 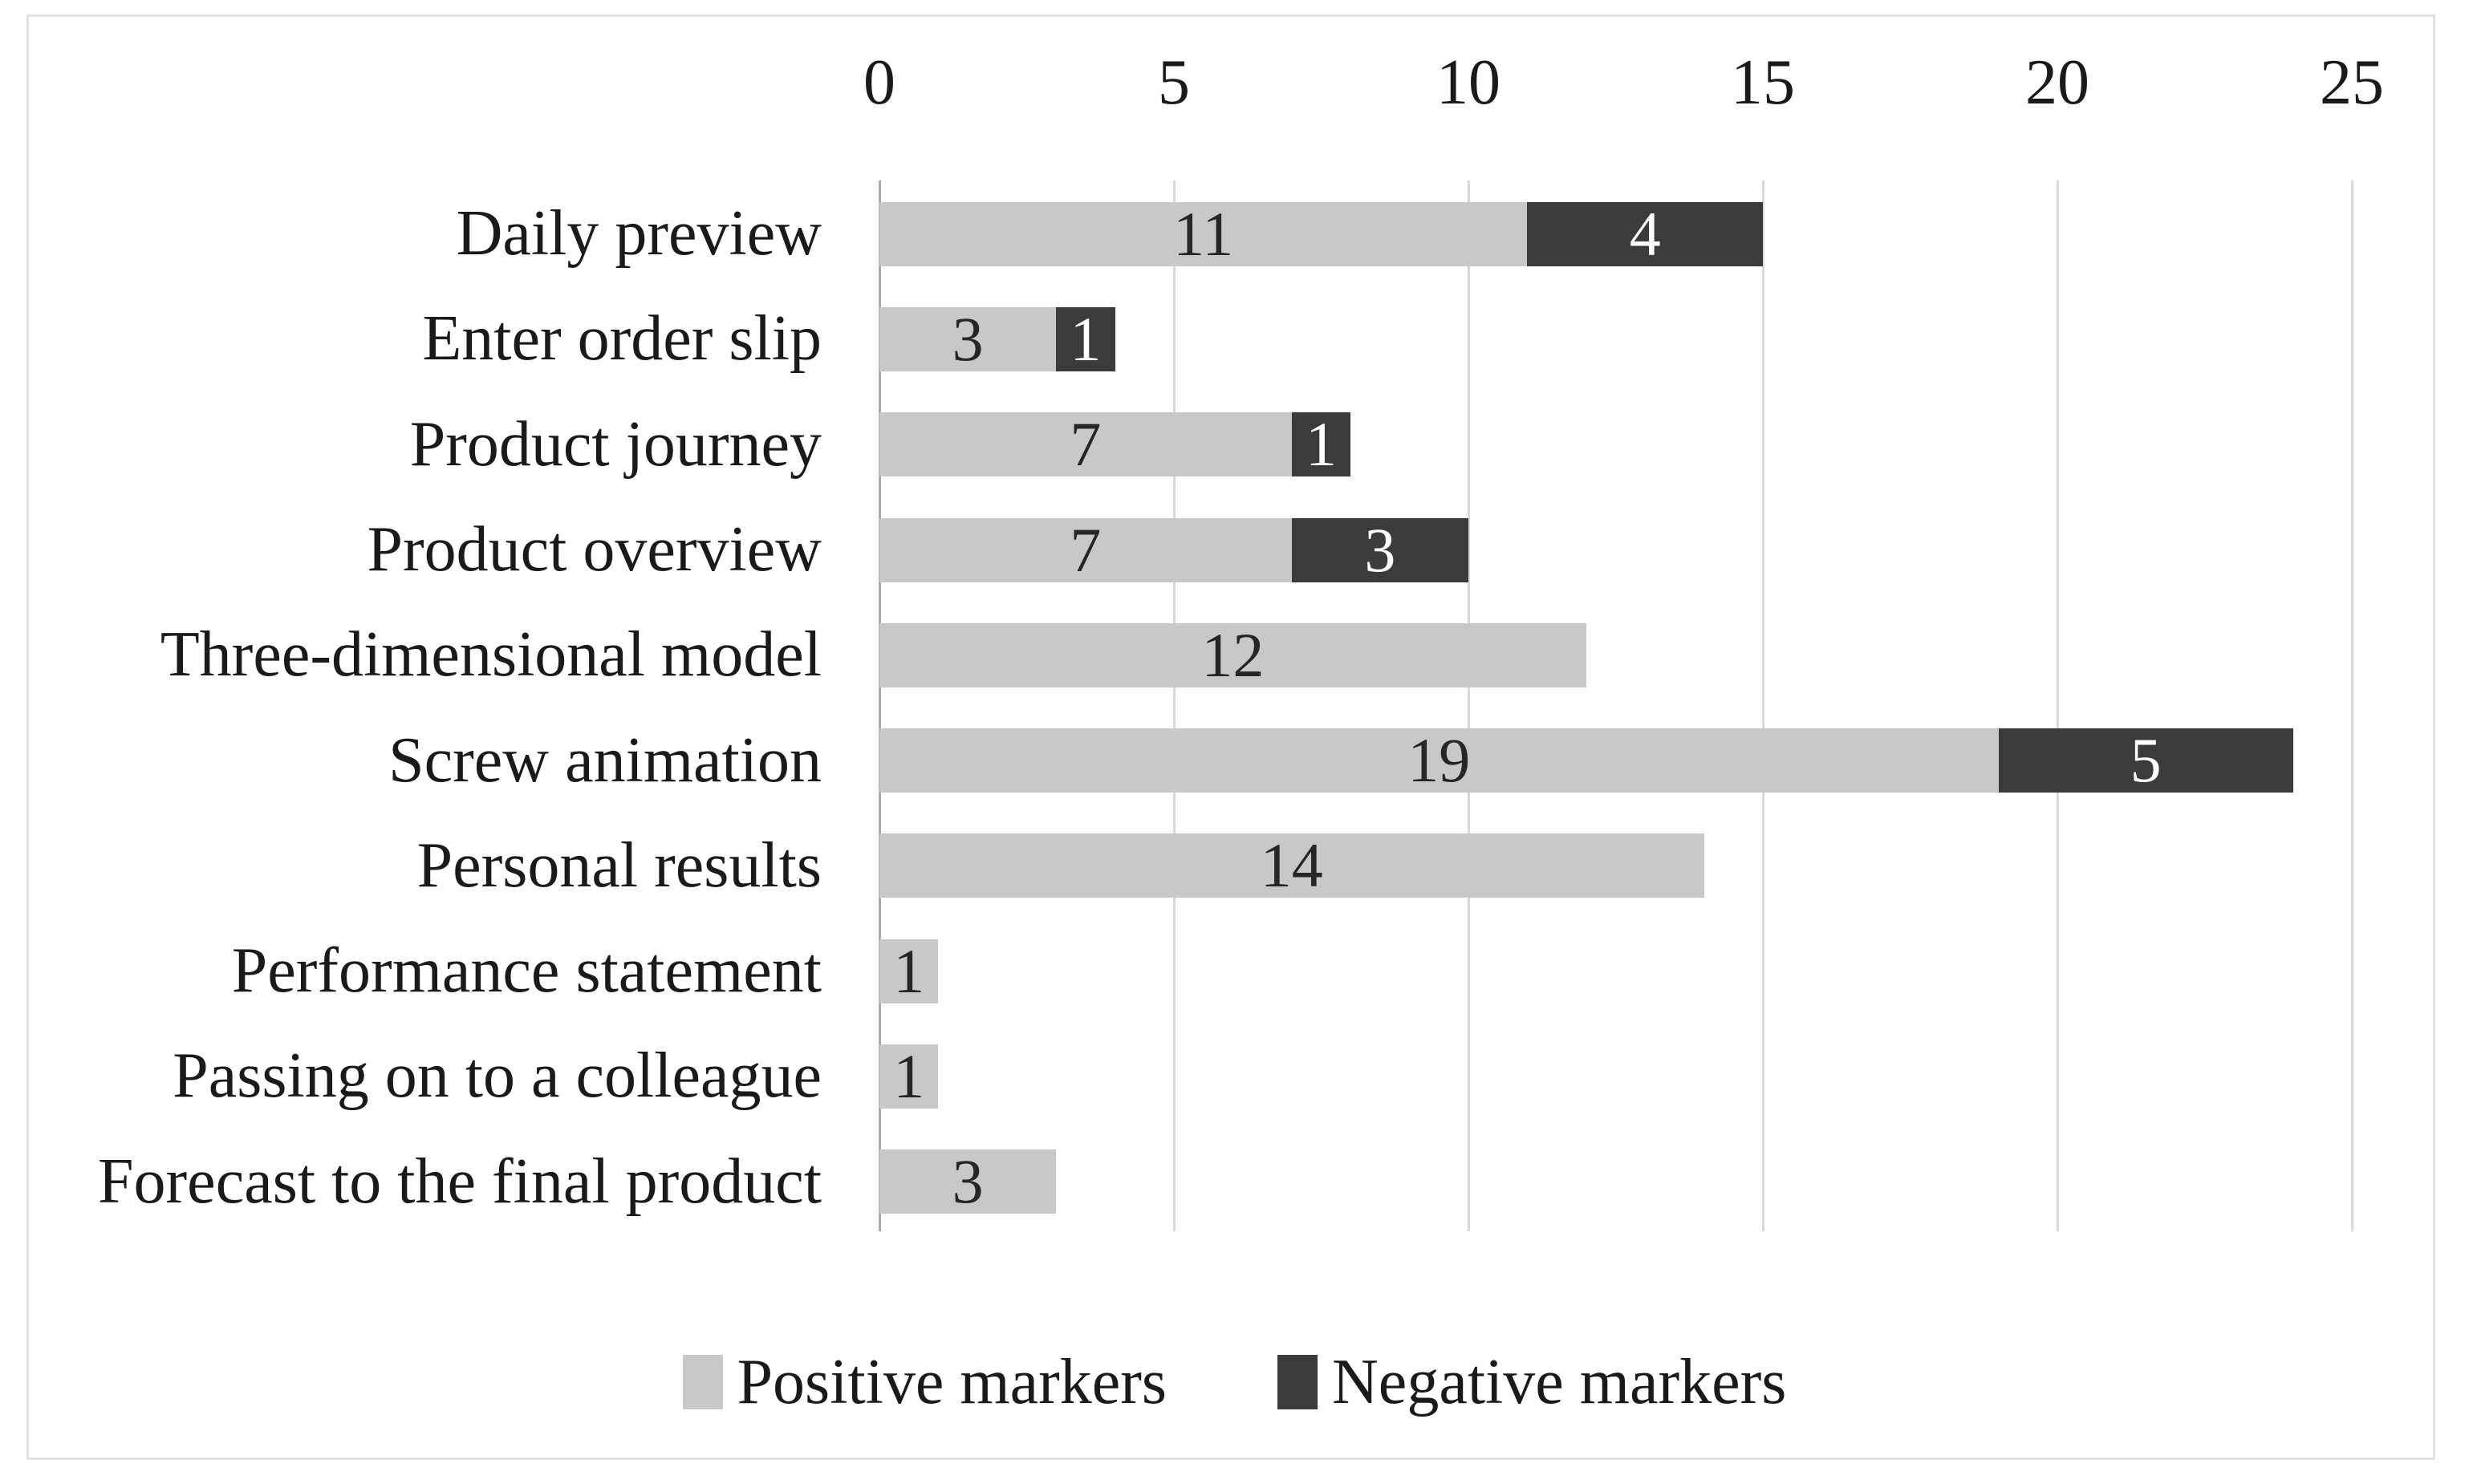 I want to click on legend-item-positive-markers: Positive markers, so click(x=924, y=1382).